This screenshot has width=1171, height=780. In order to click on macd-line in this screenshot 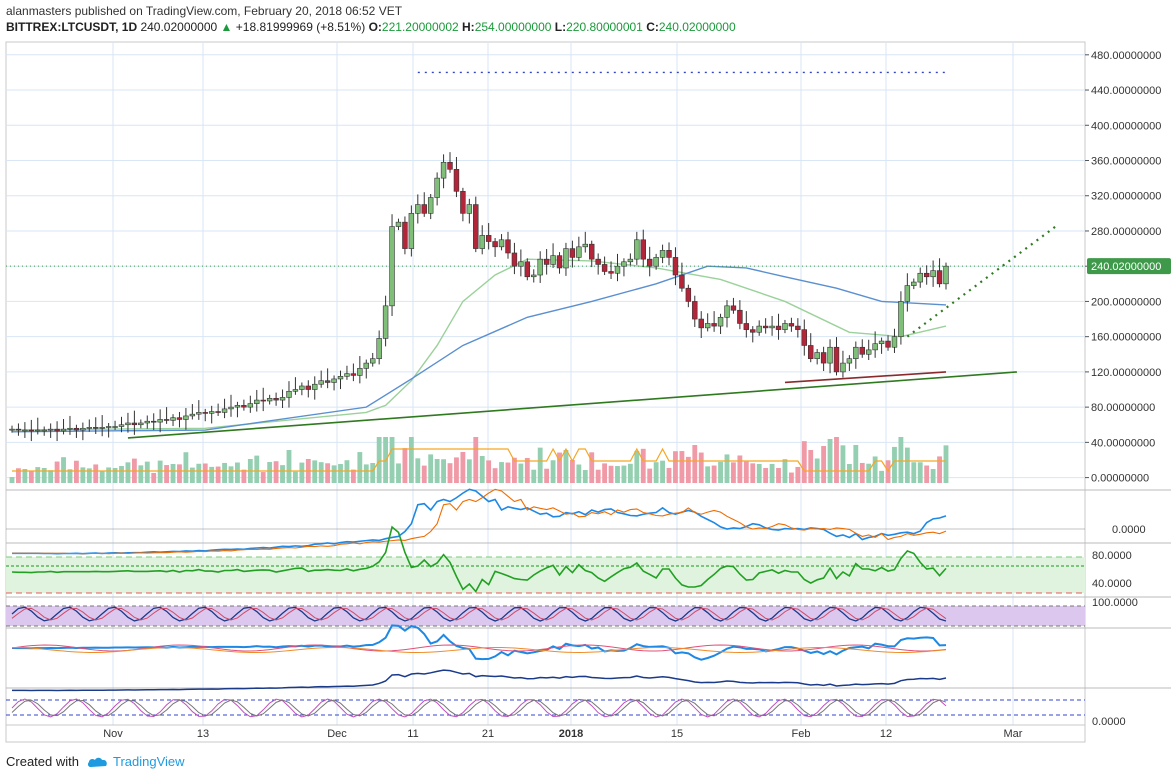, I will do `click(479, 521)`.